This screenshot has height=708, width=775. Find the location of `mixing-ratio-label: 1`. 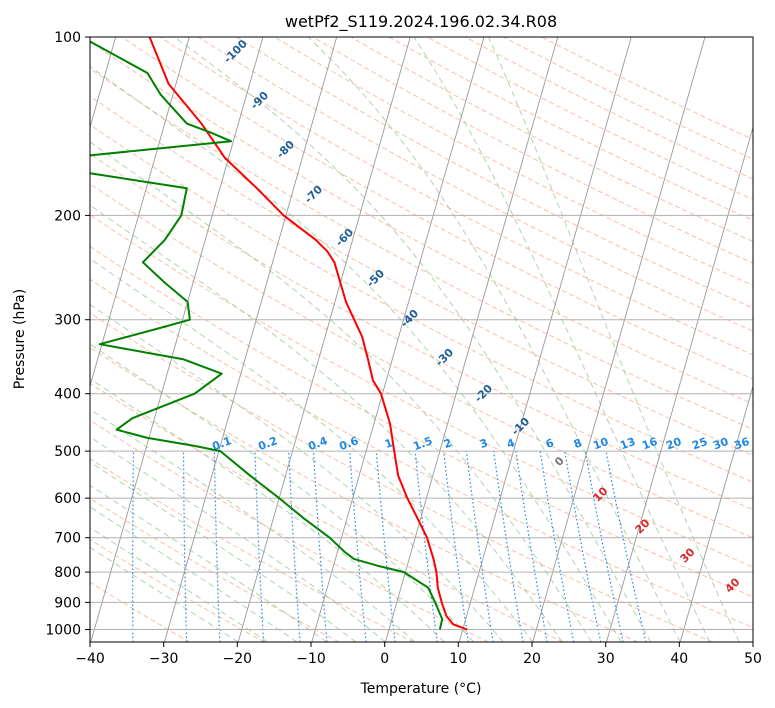

mixing-ratio-label: 1 is located at coordinates (389, 443).